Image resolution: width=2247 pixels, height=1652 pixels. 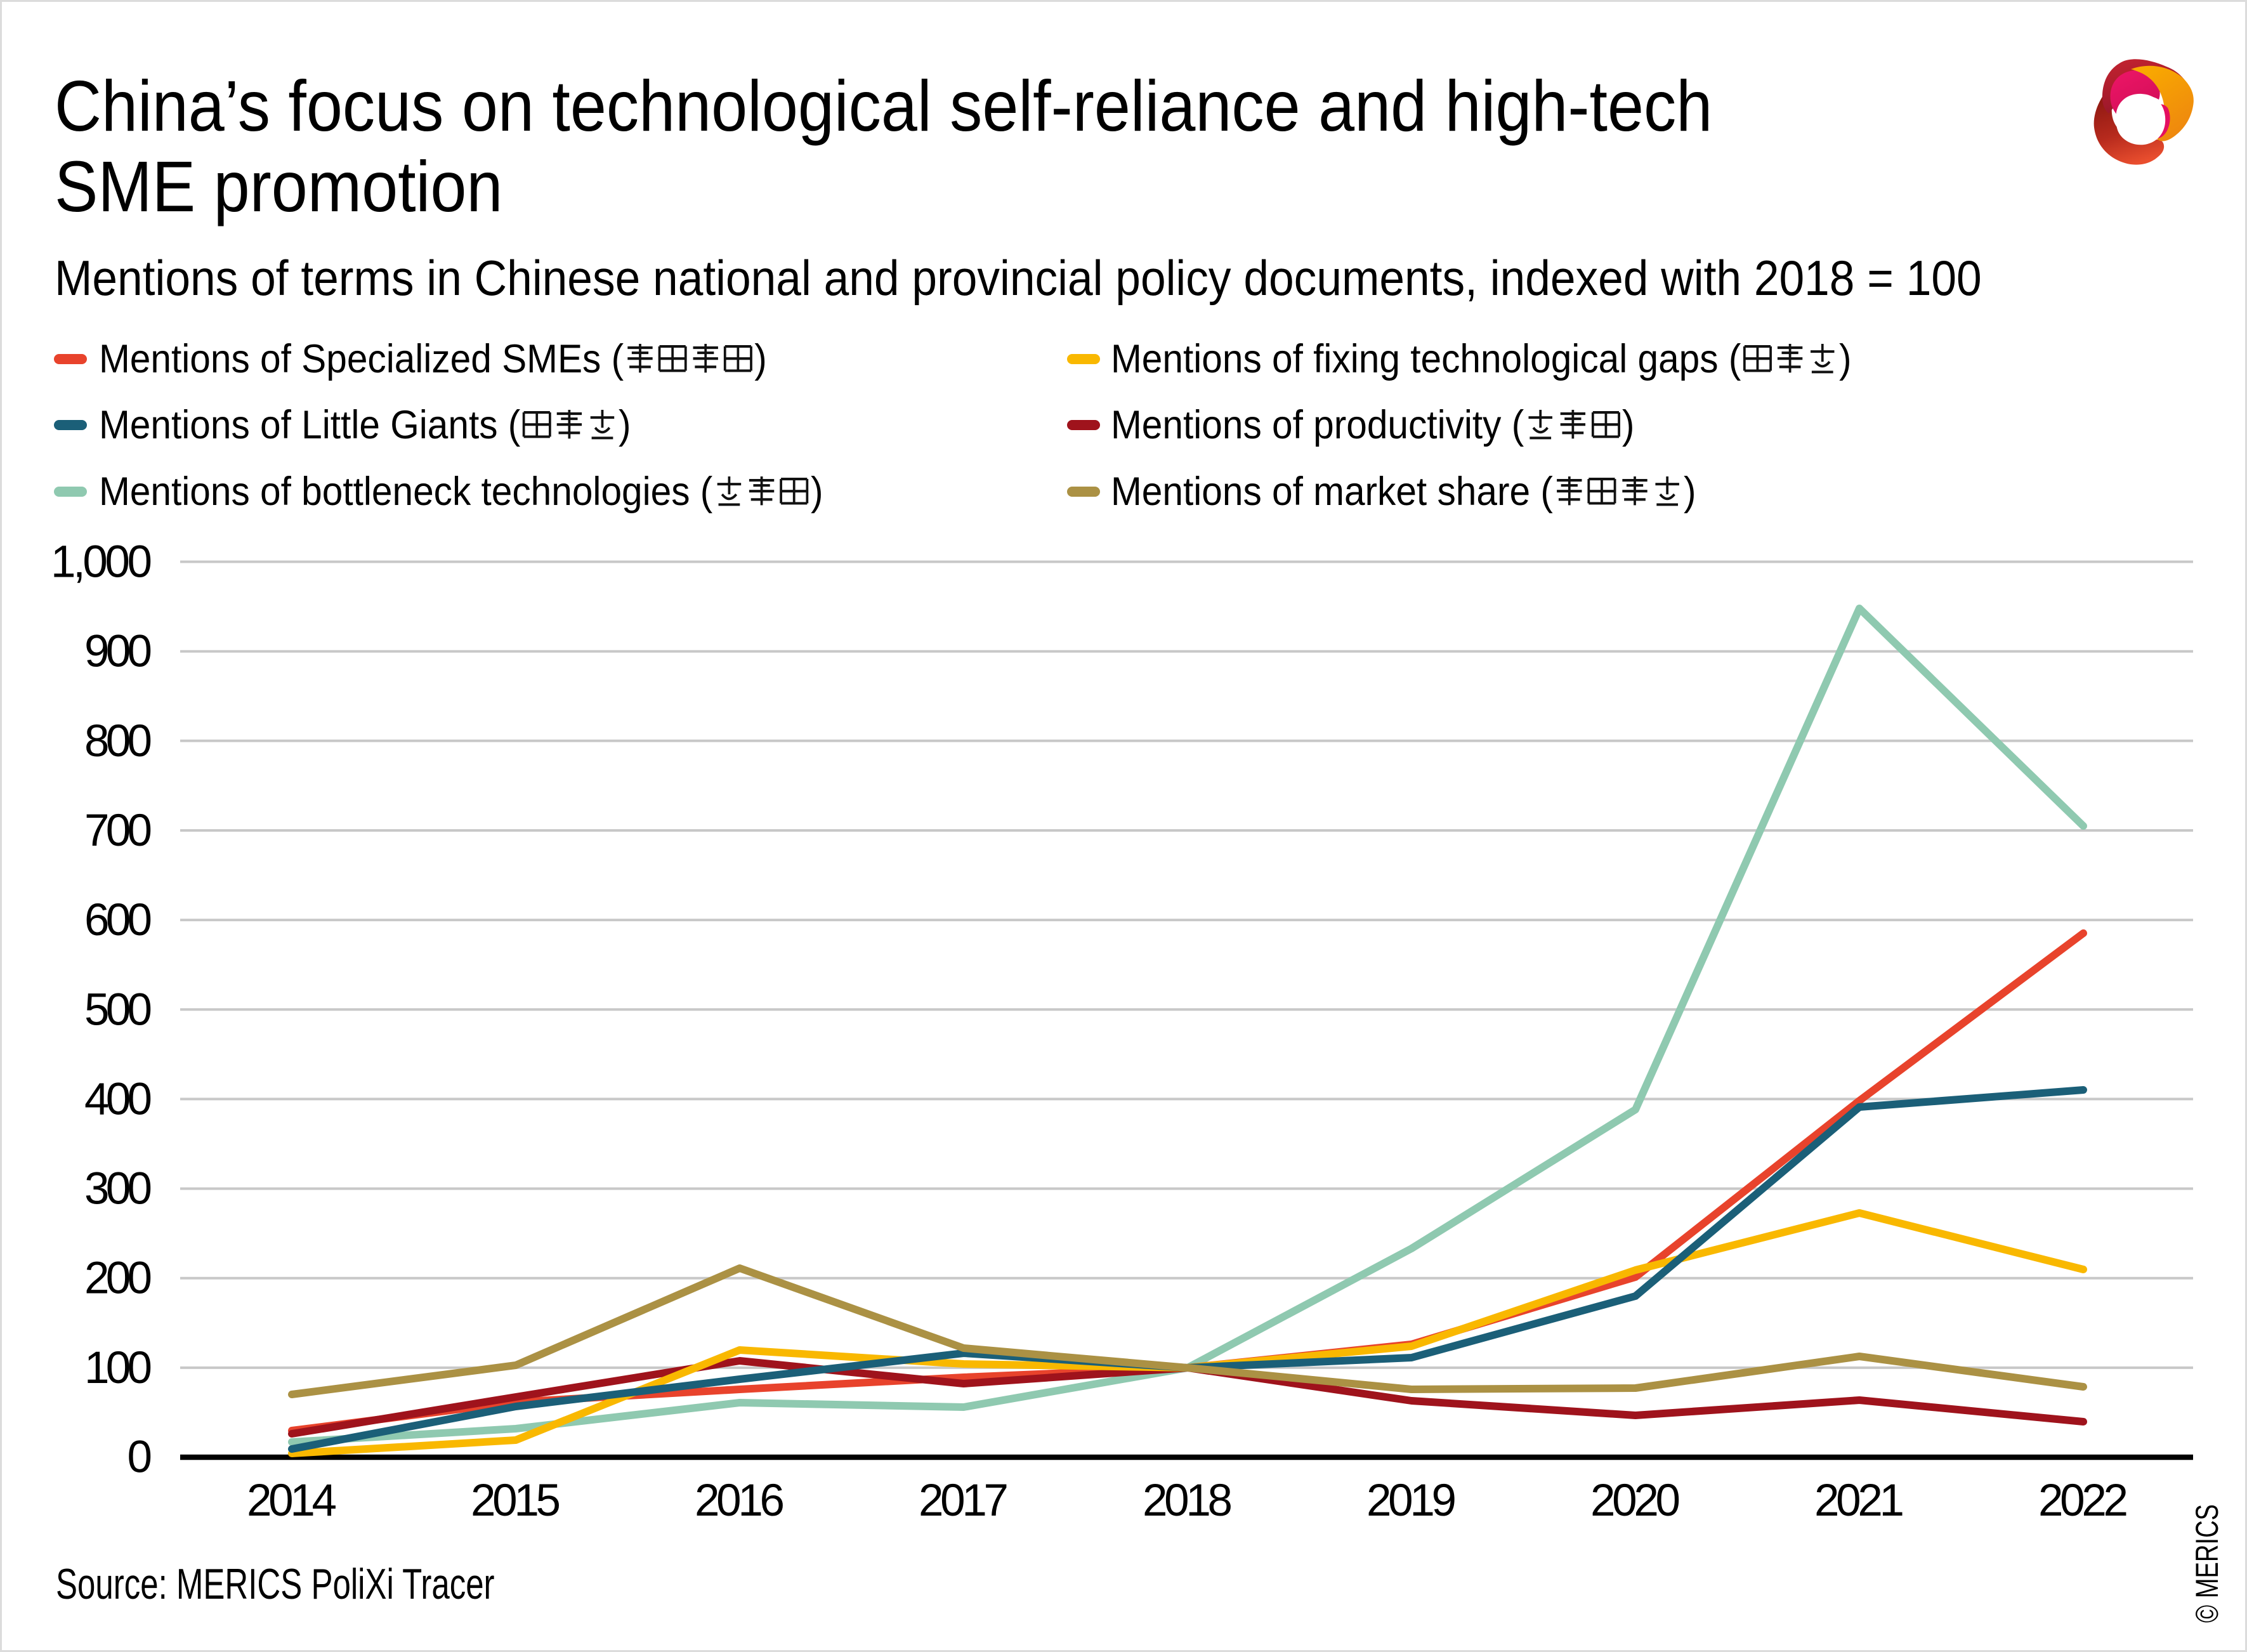 I want to click on svg-text: 2017, so click(x=964, y=1501).